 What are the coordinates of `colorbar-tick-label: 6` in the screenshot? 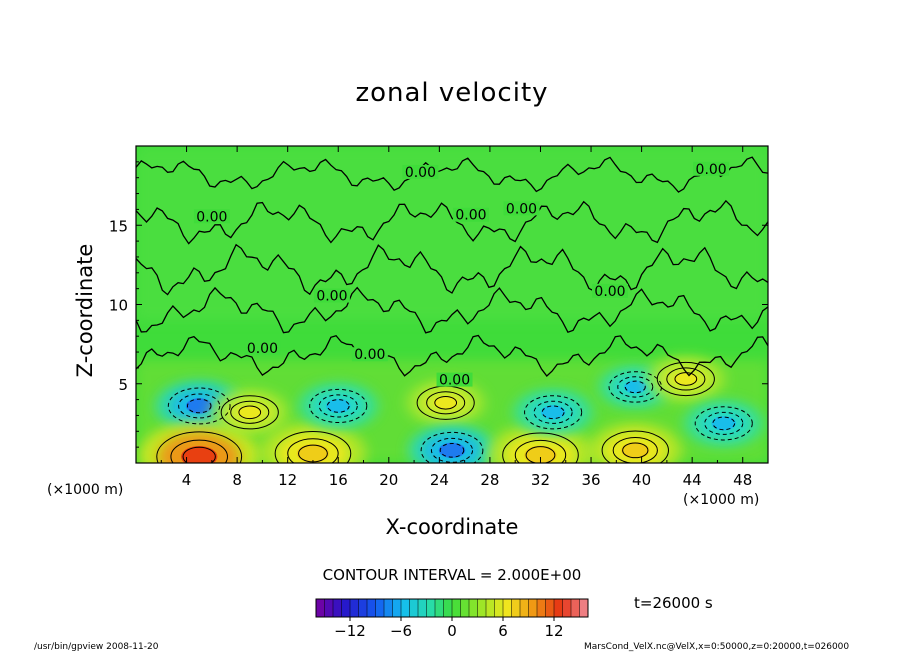 It's located at (503, 631).